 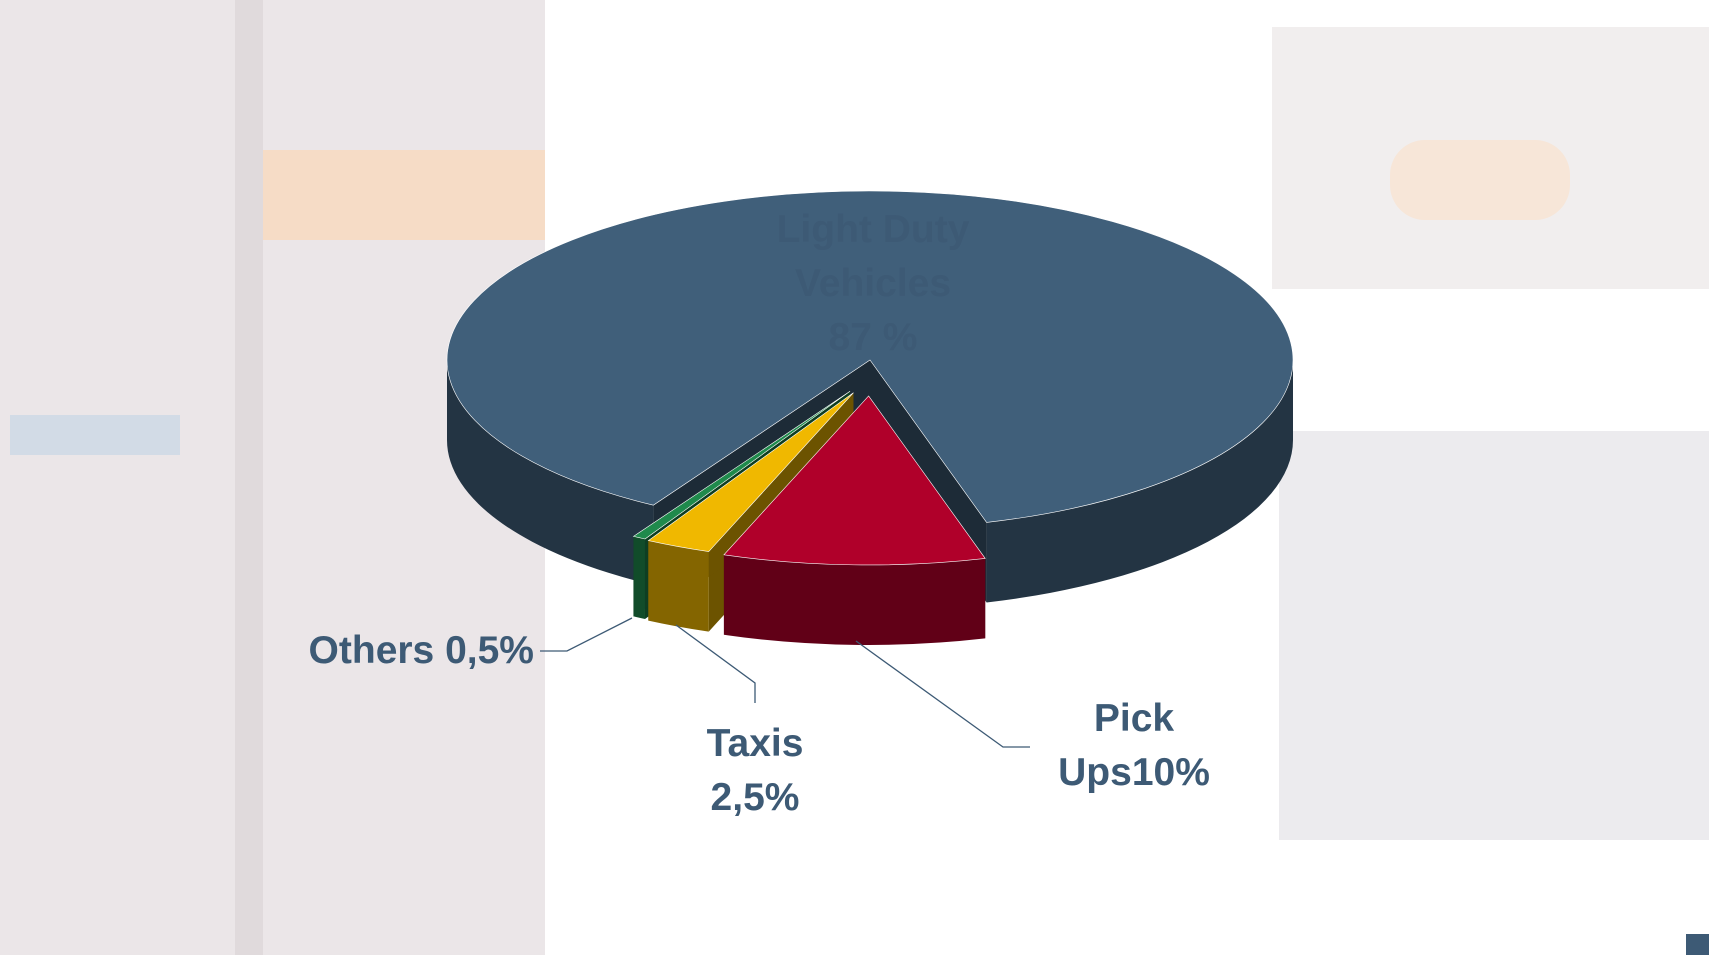 What do you see at coordinates (1116, 745) in the screenshot?
I see `category-label: Pick Ups` at bounding box center [1116, 745].